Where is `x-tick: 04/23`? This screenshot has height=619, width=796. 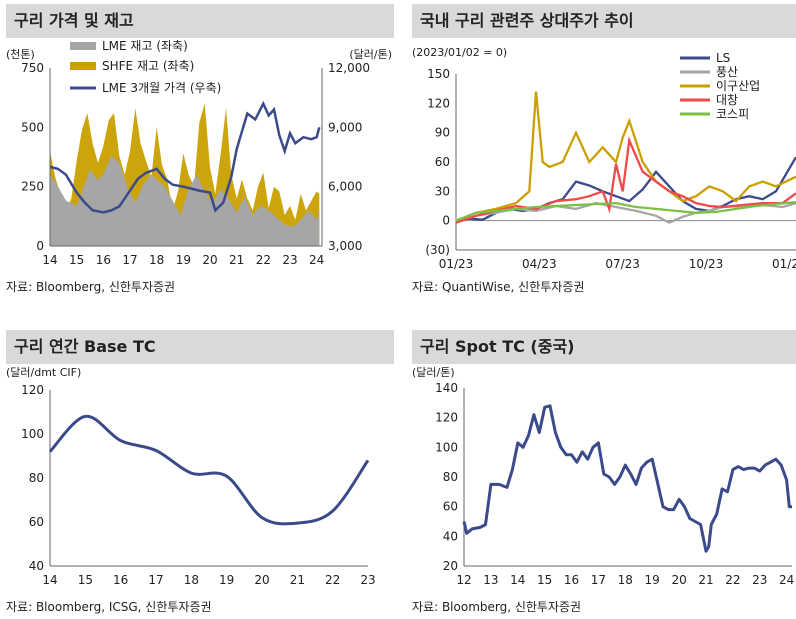
x-tick: 04/23 is located at coordinates (539, 264).